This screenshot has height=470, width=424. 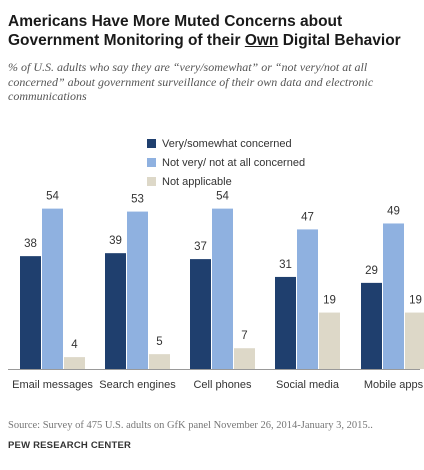 I want to click on bar-value-label: 49, so click(x=393, y=211).